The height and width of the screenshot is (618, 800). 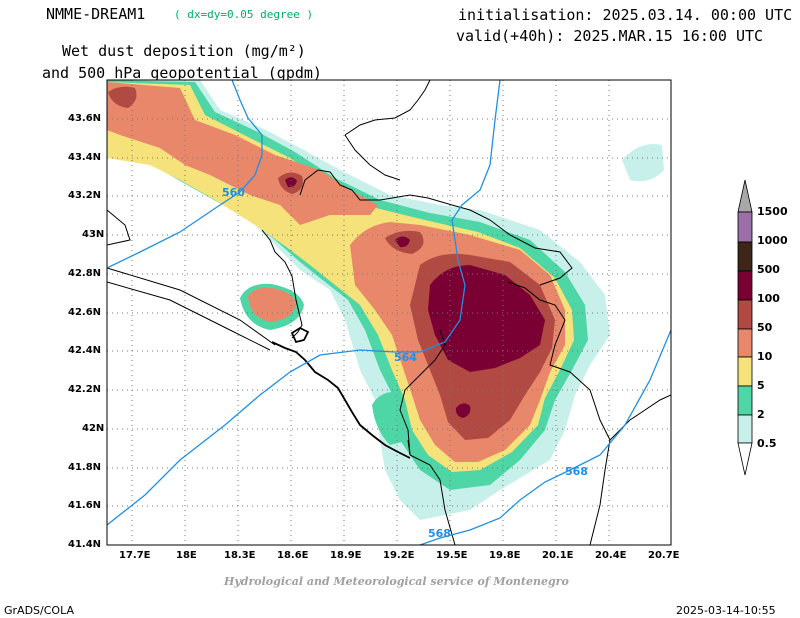 I want to click on x-tick: 19.8E, so click(x=505, y=555).